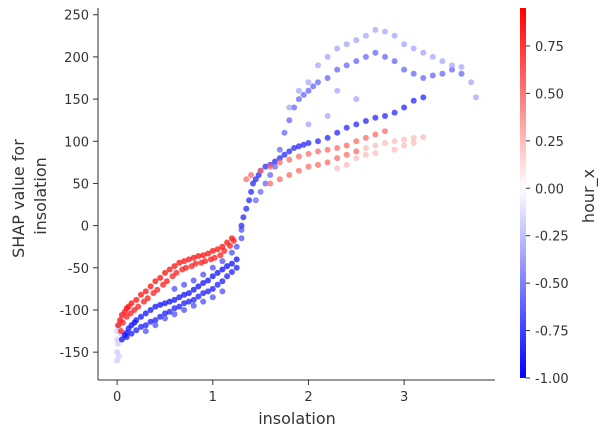 This screenshot has width=607, height=437. What do you see at coordinates (74, 311) in the screenshot?
I see `y-tick-label: -100` at bounding box center [74, 311].